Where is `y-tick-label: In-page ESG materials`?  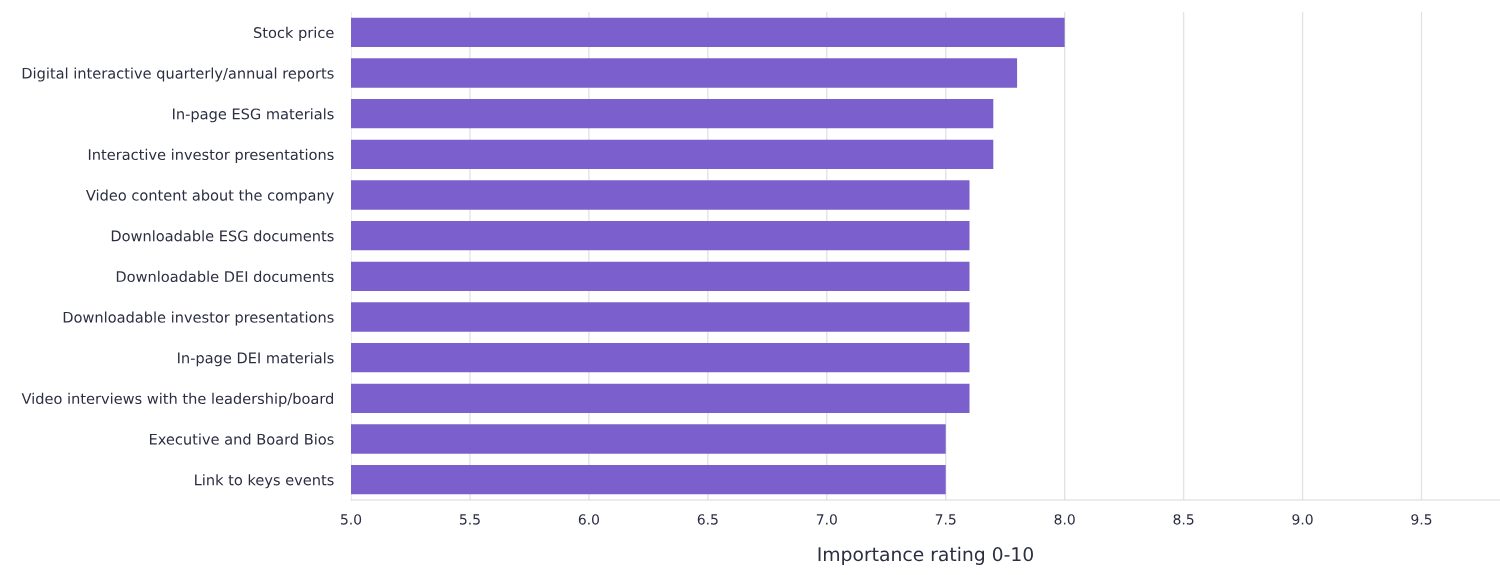
y-tick-label: In-page ESG materials is located at coordinates (253, 115).